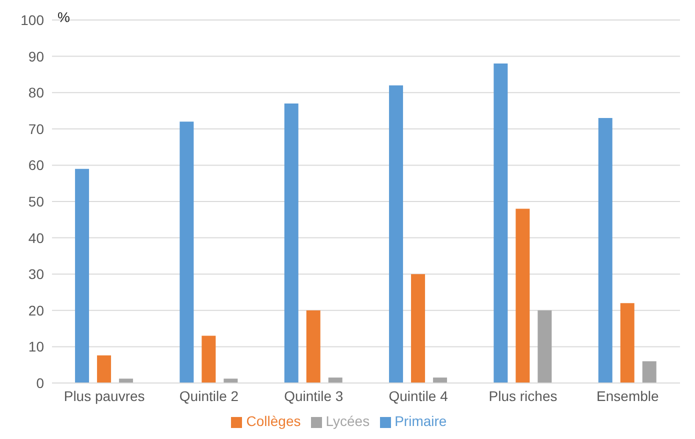  What do you see at coordinates (104, 396) in the screenshot?
I see `x-tick-label: Plus pauvres` at bounding box center [104, 396].